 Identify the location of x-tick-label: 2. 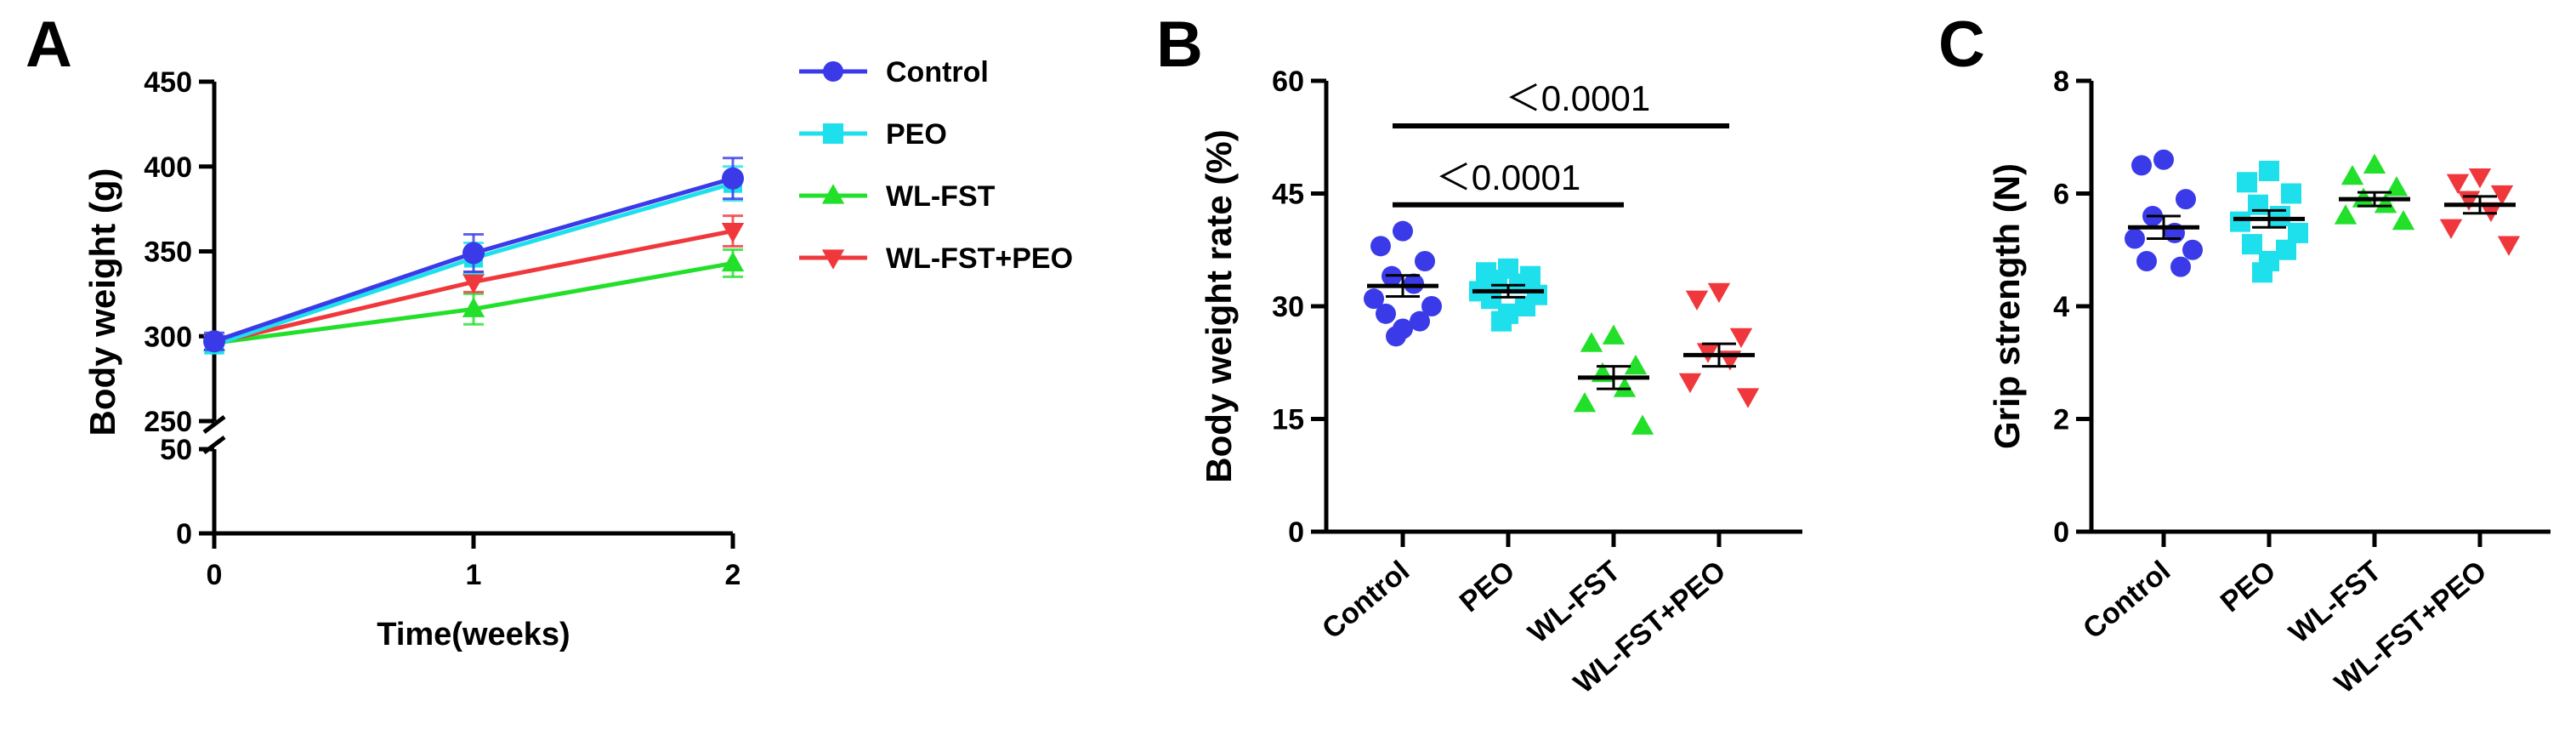
(733, 575).